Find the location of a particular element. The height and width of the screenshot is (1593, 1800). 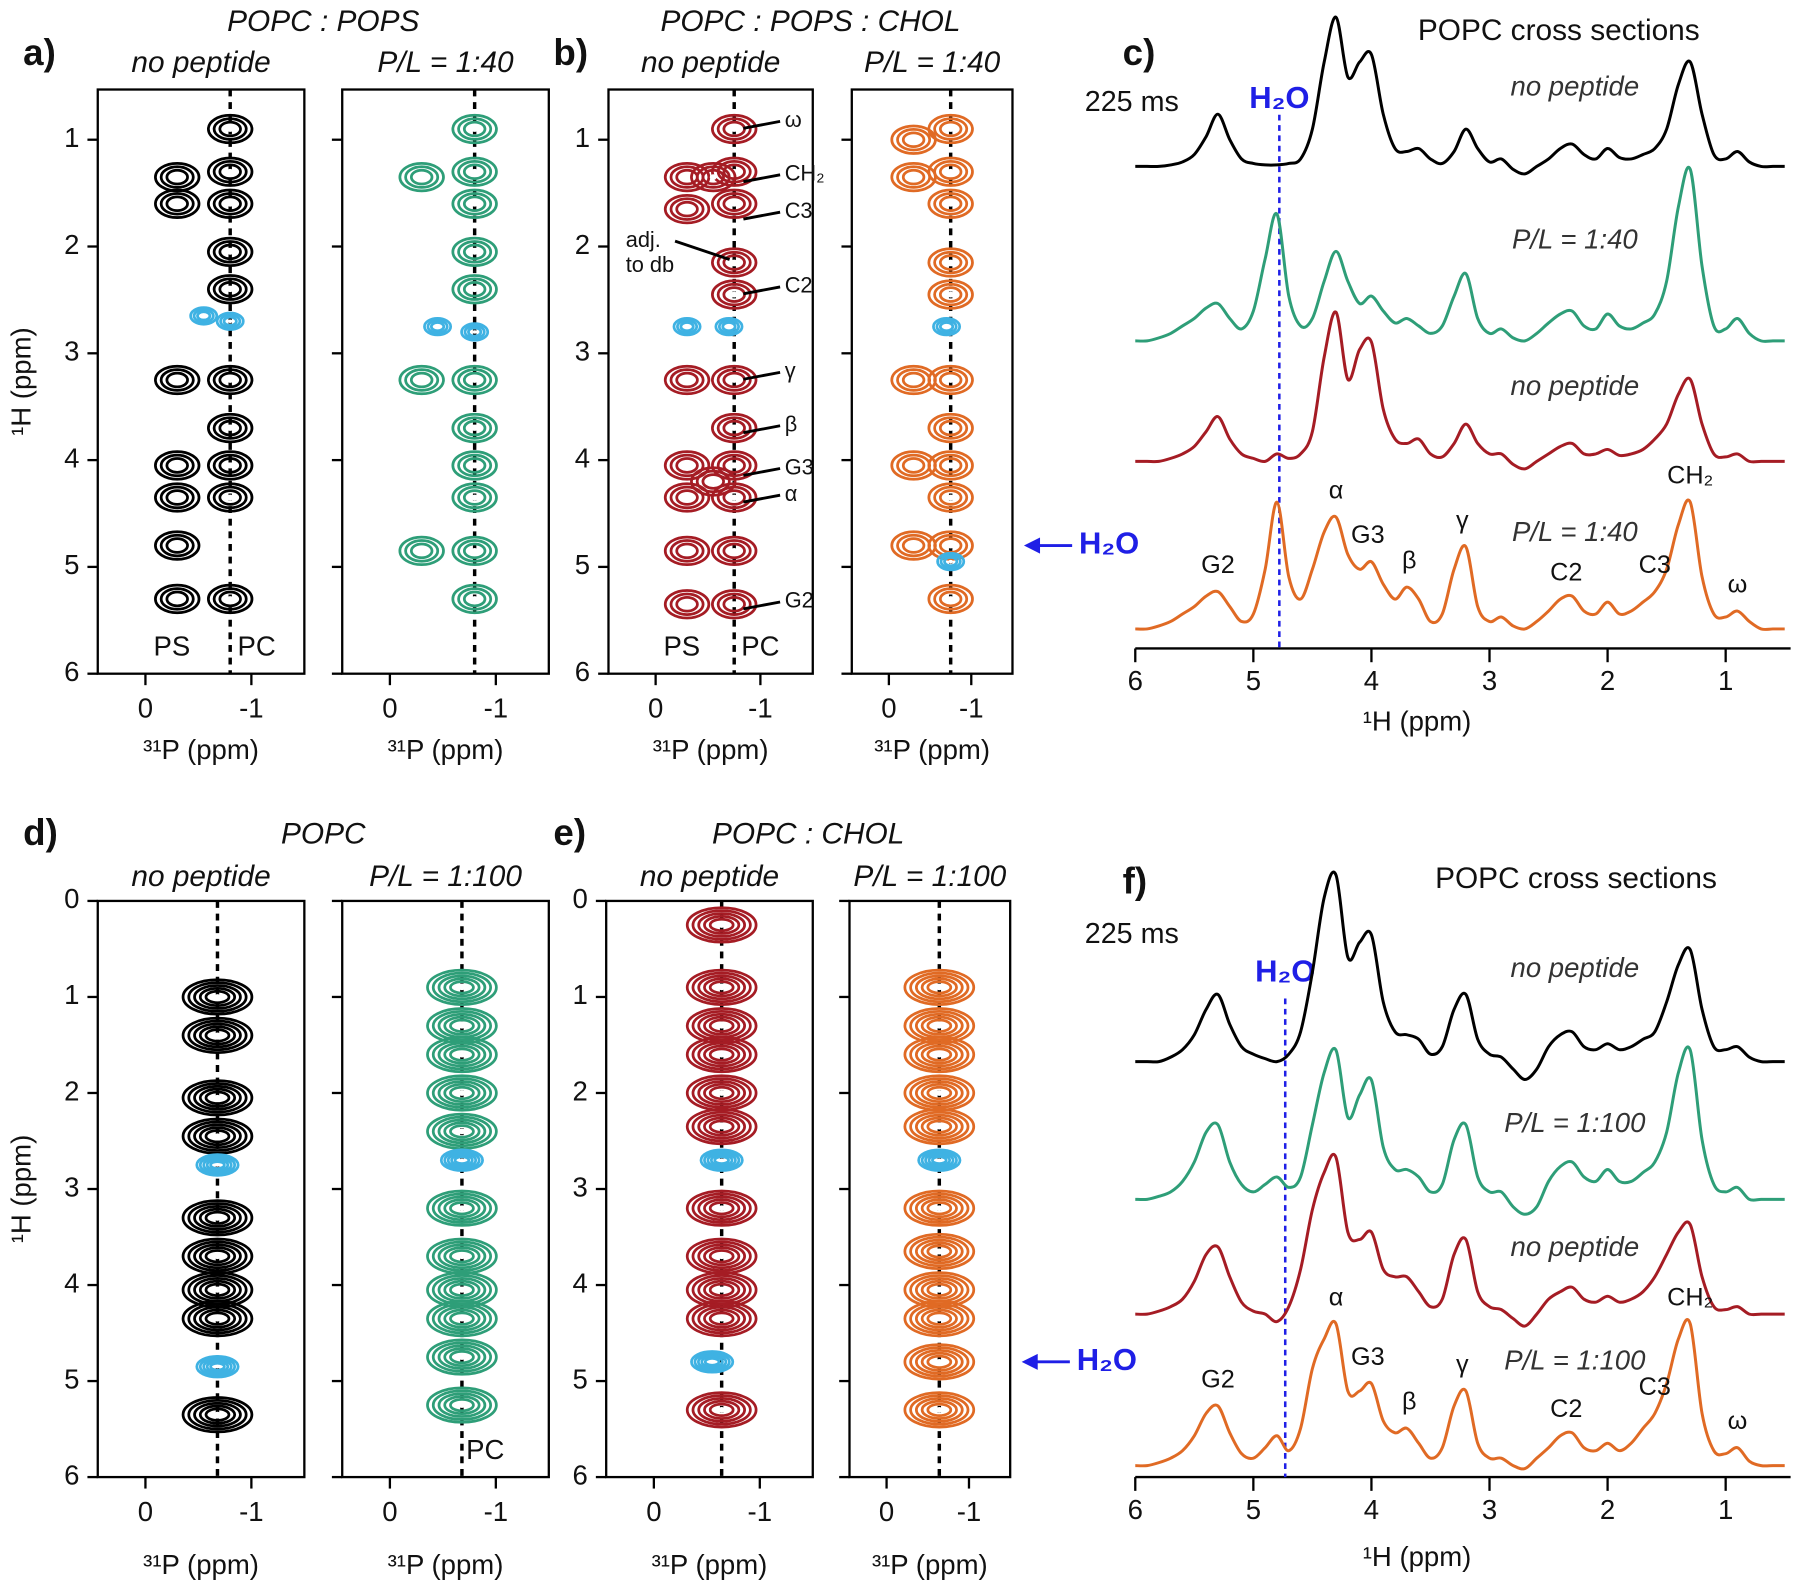

plot-subtitle: no peptide is located at coordinates (709, 876).